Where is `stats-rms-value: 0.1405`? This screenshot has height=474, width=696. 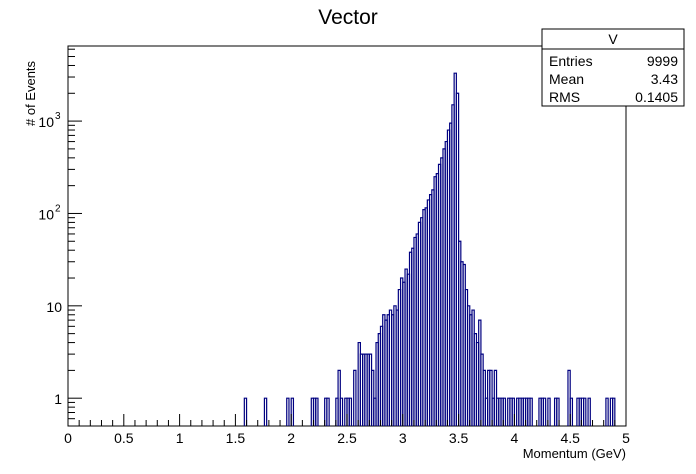
stats-rms-value: 0.1405 is located at coordinates (656, 97).